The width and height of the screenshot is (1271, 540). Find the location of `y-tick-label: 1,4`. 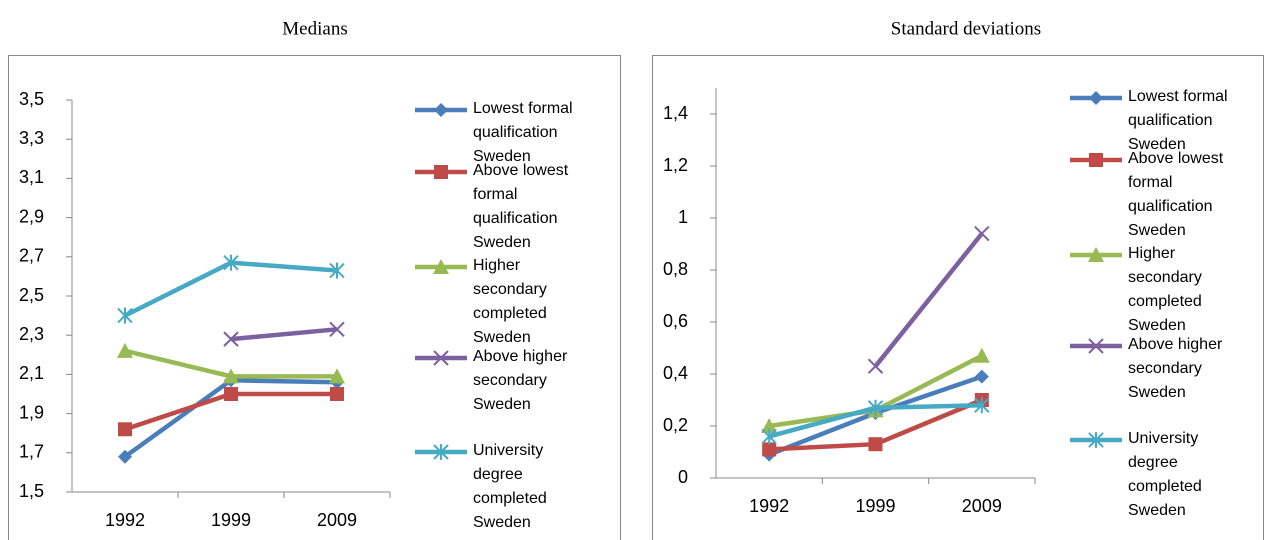

y-tick-label: 1,4 is located at coordinates (675, 113).